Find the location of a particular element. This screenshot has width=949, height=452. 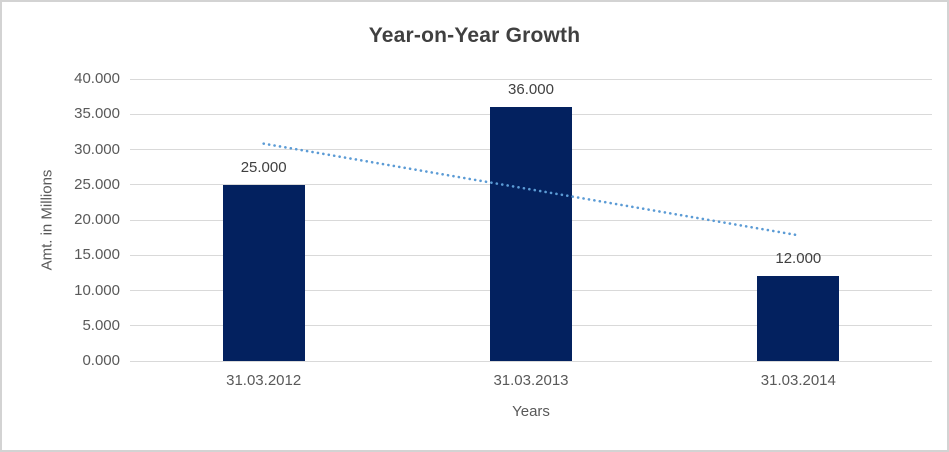

data-label: 12.000 is located at coordinates (798, 259).